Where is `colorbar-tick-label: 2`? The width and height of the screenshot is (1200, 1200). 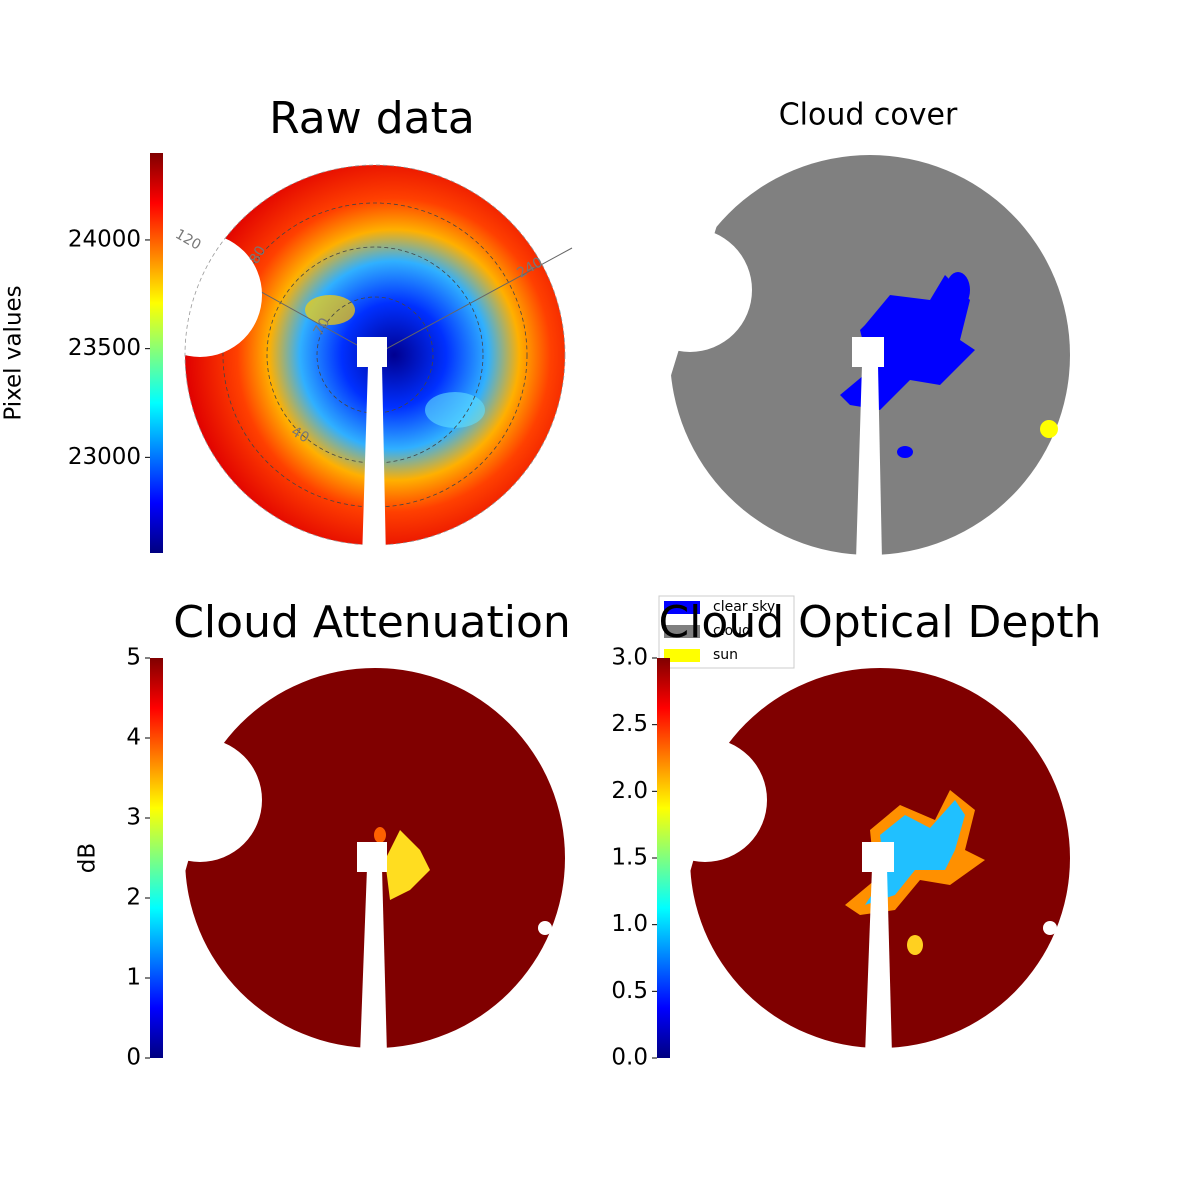
colorbar-tick-label: 2 is located at coordinates (133, 898).